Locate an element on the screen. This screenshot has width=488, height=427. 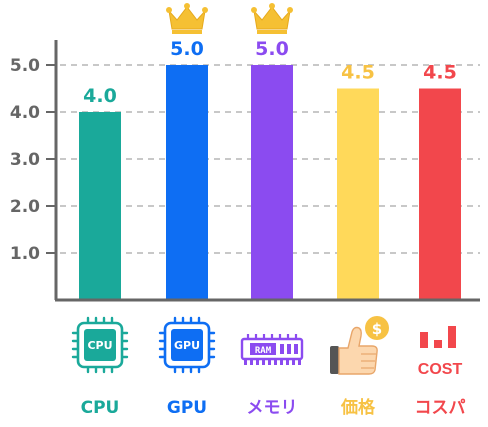
value-labels: 4.0 5.0 5.0 4.5 4.5 is located at coordinates (270, 72).